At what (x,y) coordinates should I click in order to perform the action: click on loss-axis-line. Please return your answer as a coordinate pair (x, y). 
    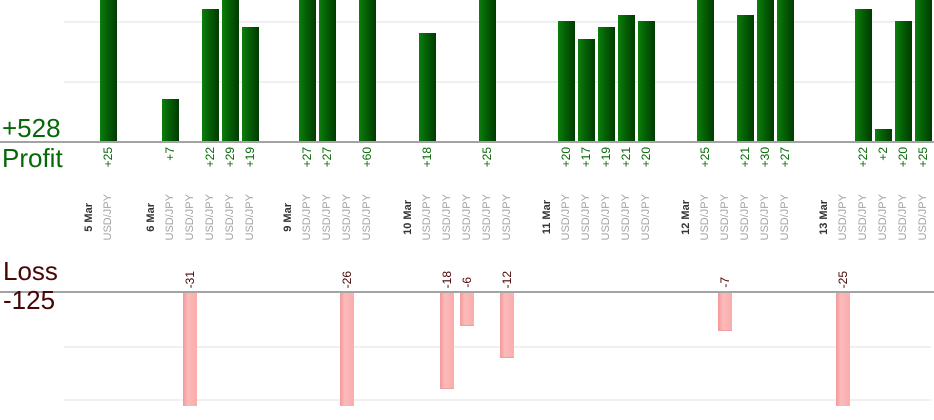
    Looking at the image, I should click on (467, 292).